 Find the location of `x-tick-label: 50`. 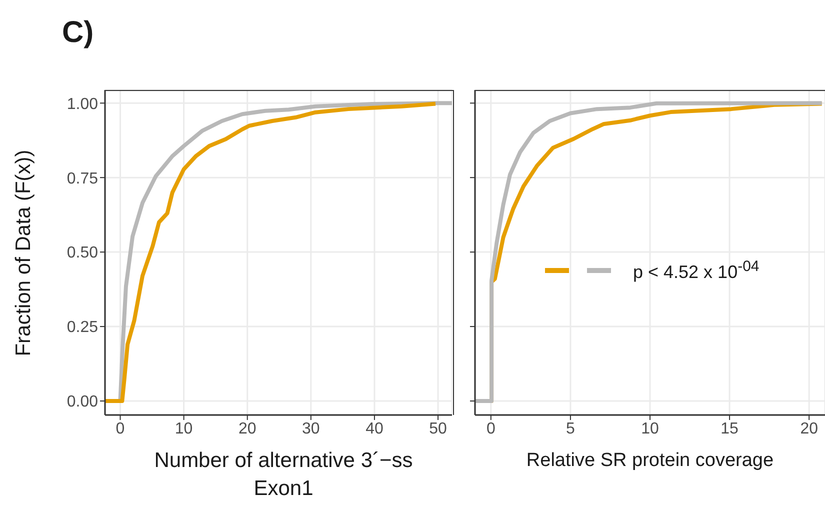

x-tick-label: 50 is located at coordinates (438, 429).